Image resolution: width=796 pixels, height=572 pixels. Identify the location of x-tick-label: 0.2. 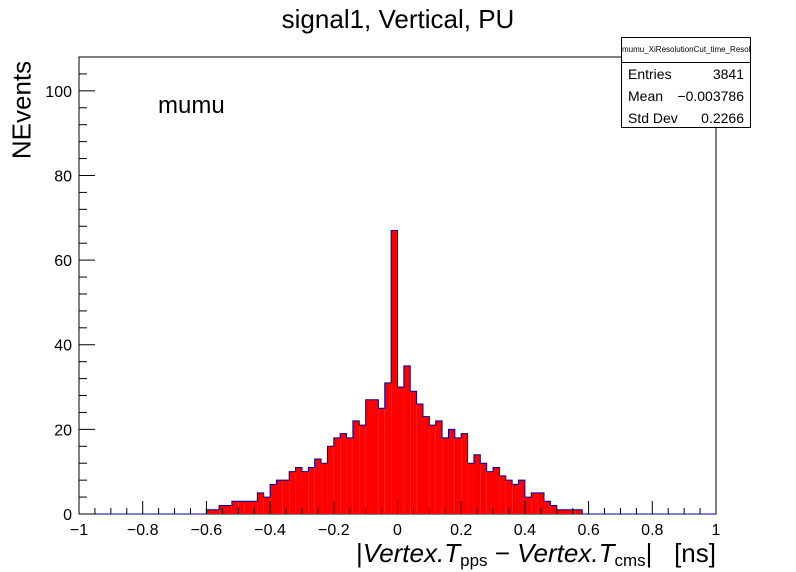
(461, 530).